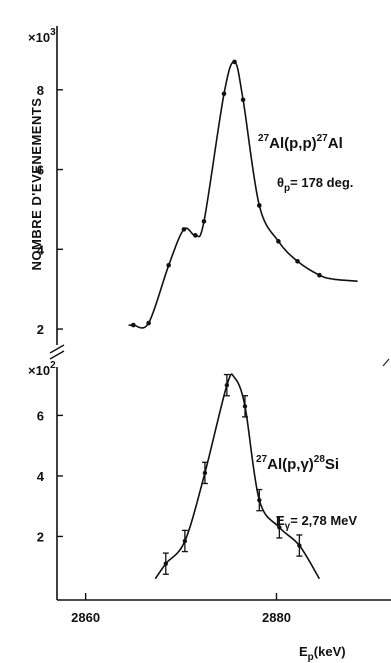 The width and height of the screenshot is (391, 663). What do you see at coordinates (41, 249) in the screenshot?
I see `upper-y-tick-label: 4` at bounding box center [41, 249].